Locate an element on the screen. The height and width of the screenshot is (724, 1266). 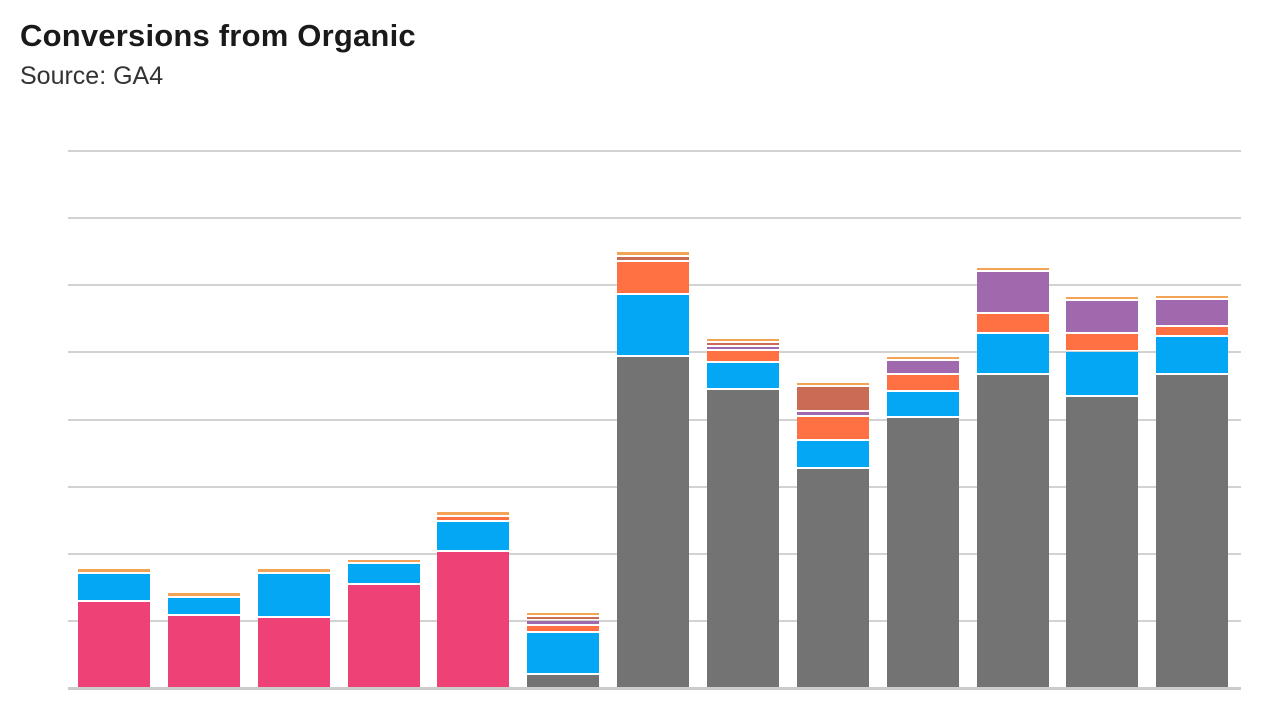
x-axis-line is located at coordinates (654, 688).